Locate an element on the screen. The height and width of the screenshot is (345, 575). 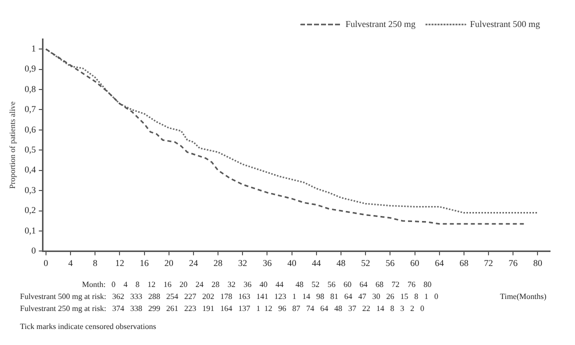
x-tick-label: 44 is located at coordinates (317, 263).